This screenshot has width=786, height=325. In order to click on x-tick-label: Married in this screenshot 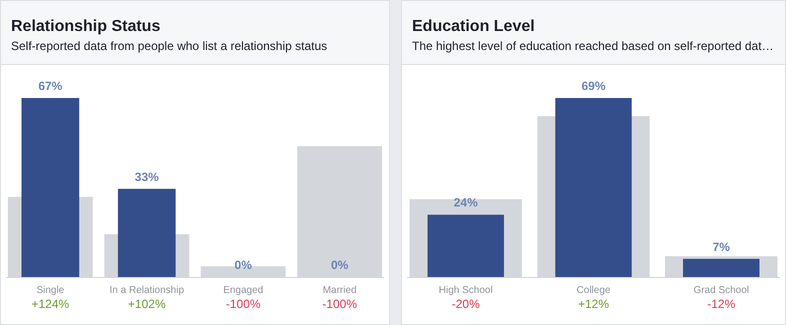, I will do `click(339, 290)`.